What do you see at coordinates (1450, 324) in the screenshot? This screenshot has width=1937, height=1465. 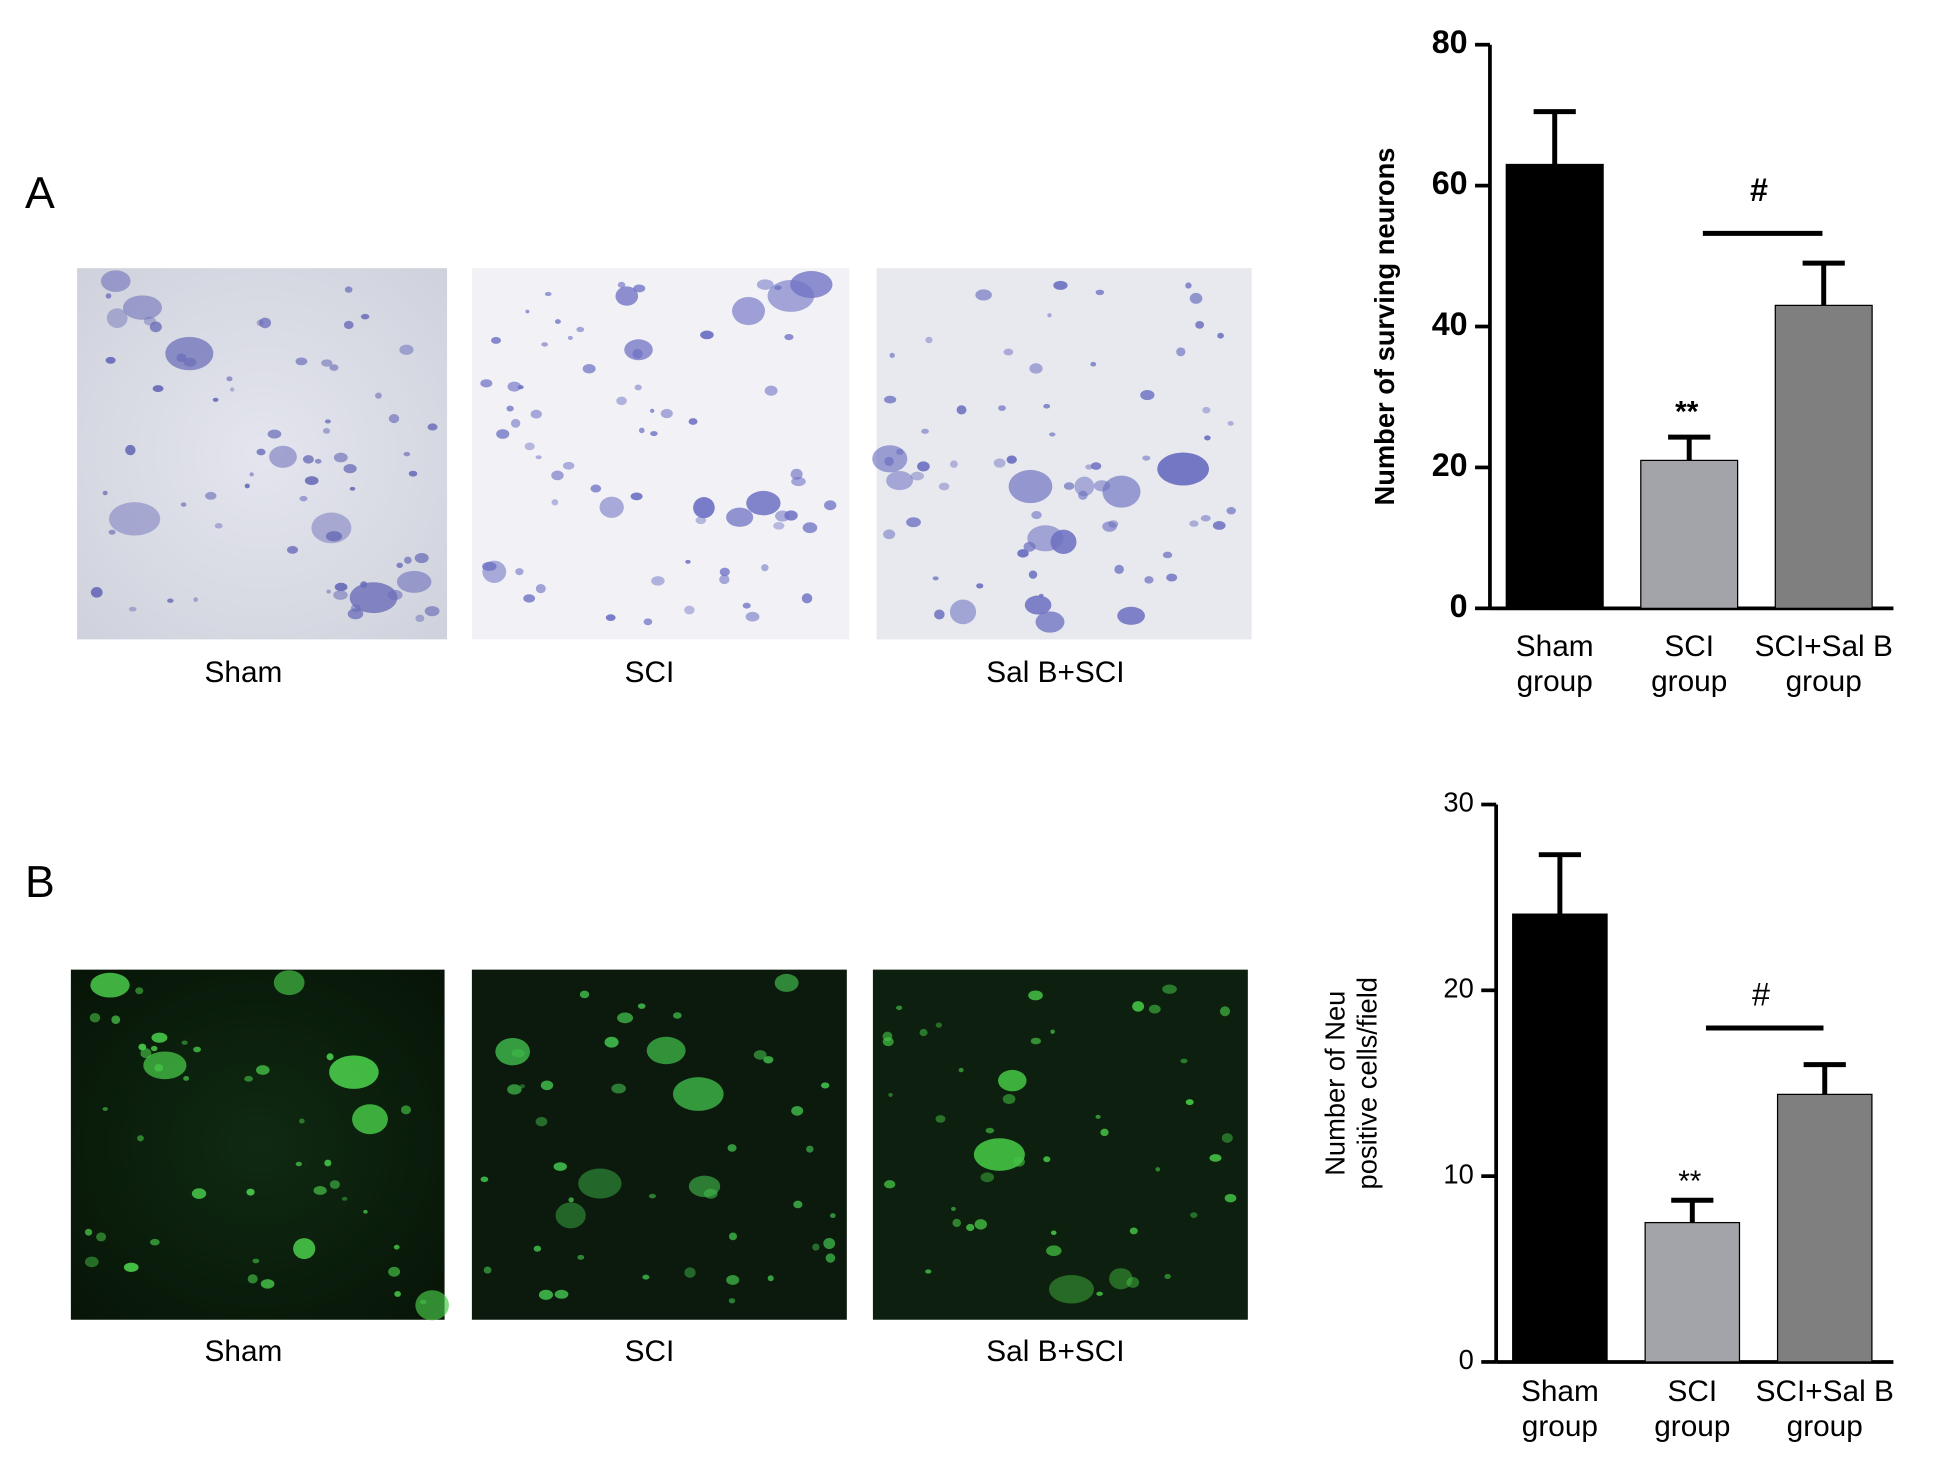 I see `y-tick-label: 40` at bounding box center [1450, 324].